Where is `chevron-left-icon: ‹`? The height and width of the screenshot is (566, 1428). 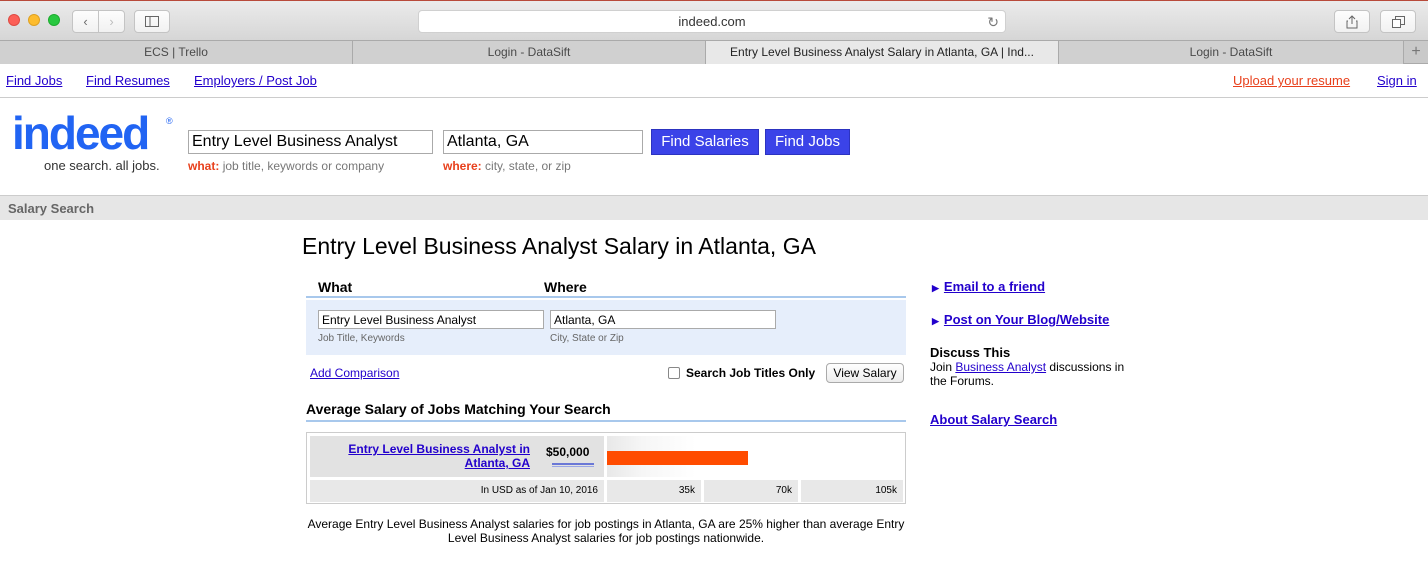
chevron-left-icon: ‹ is located at coordinates (85, 21).